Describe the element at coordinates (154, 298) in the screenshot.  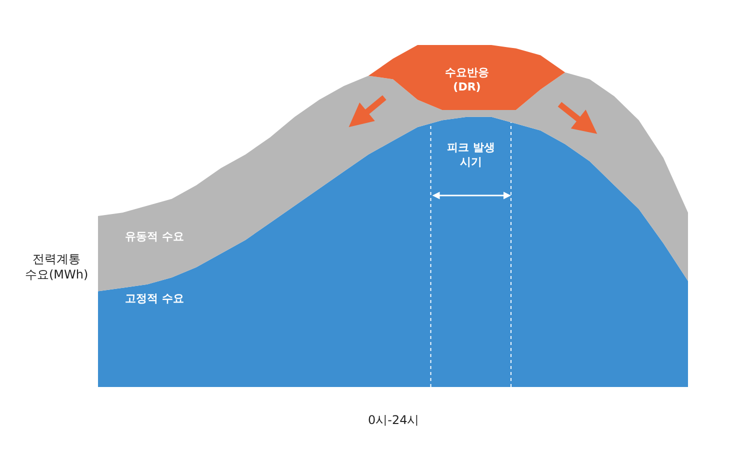
I see `annotation: 고정적 수요` at that location.